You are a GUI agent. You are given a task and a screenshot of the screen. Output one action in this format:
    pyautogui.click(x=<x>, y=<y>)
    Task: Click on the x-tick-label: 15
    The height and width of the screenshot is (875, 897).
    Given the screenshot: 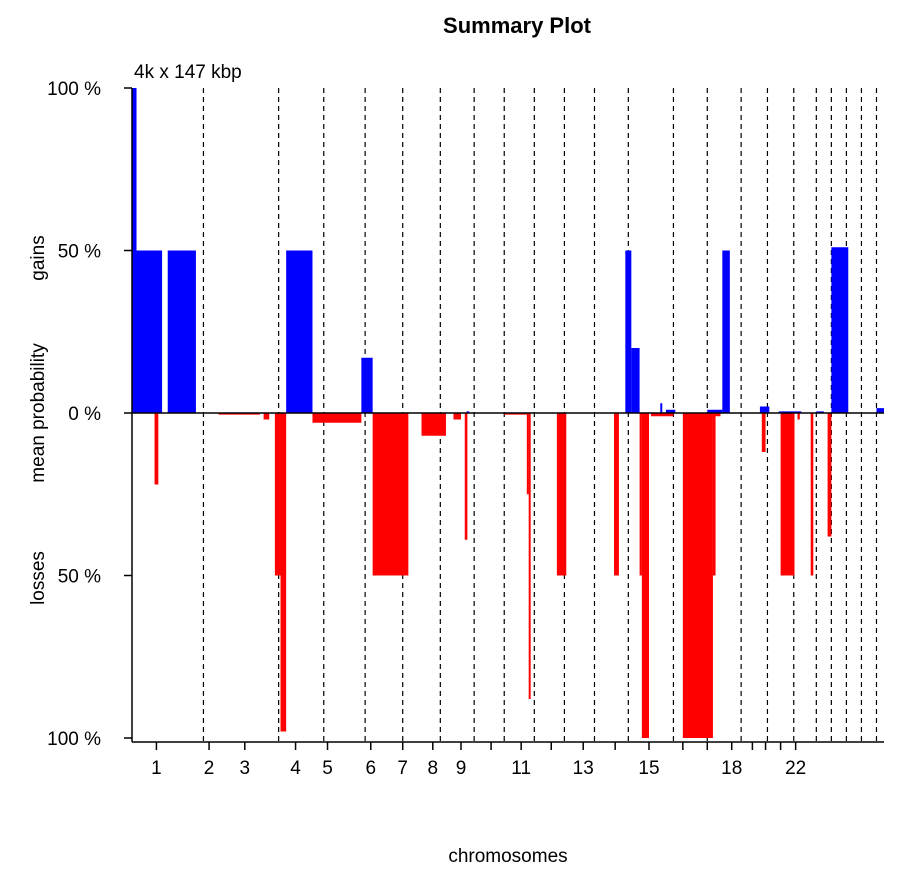 What is the action you would take?
    pyautogui.click(x=648, y=768)
    